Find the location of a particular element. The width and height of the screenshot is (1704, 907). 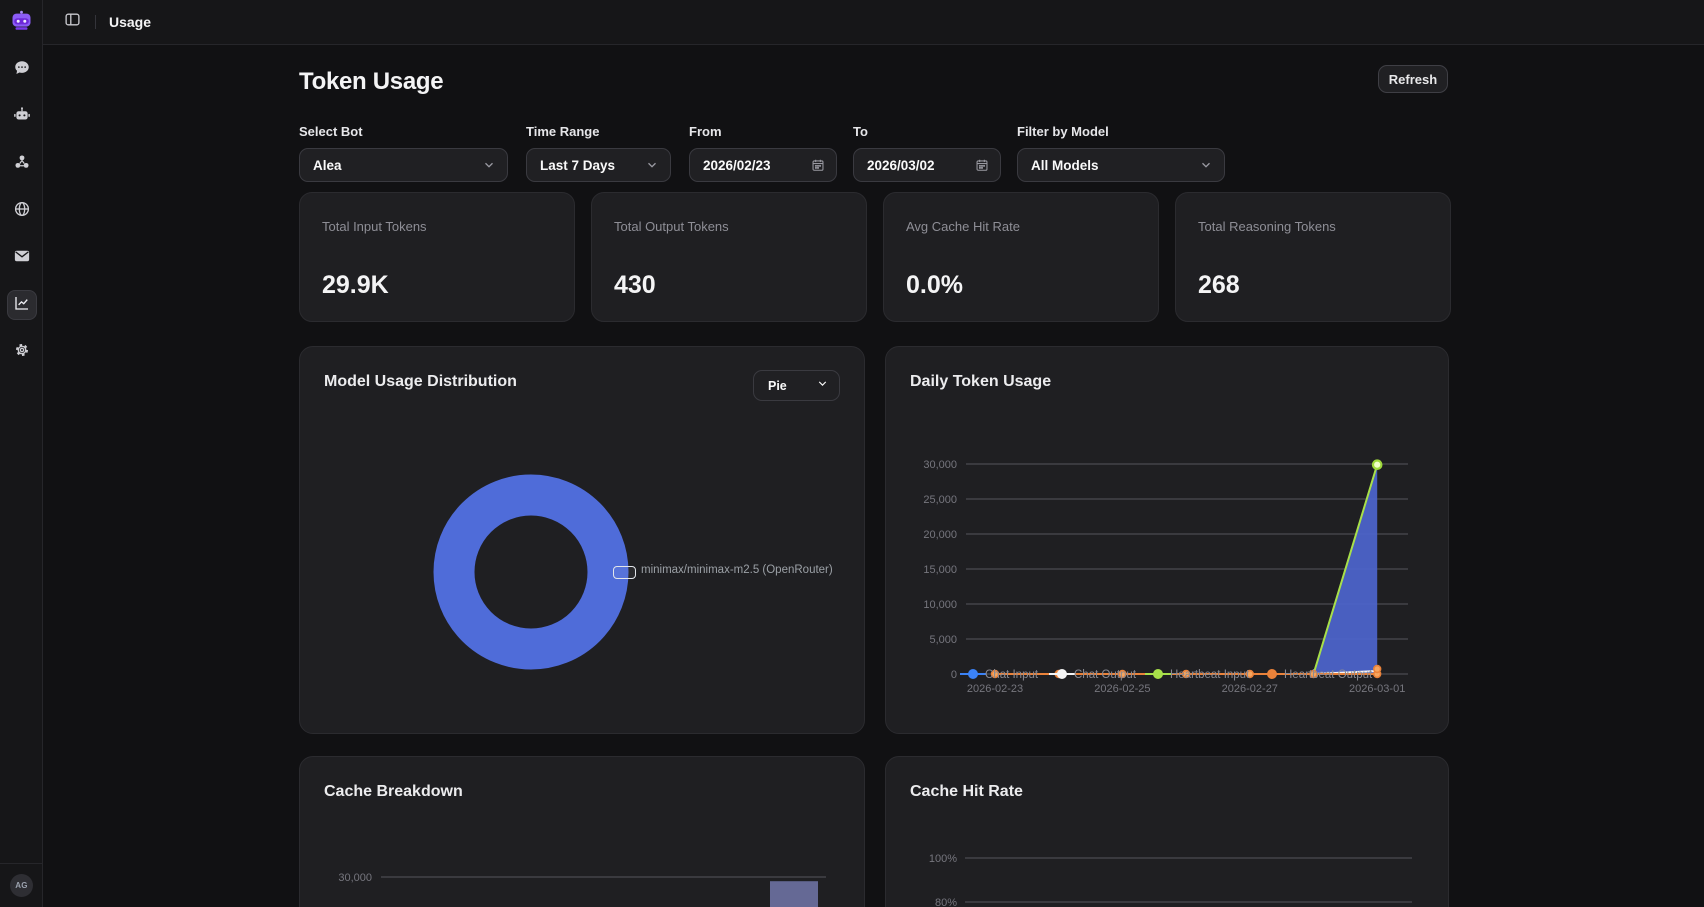

topbar: Usage is located at coordinates (873, 22).